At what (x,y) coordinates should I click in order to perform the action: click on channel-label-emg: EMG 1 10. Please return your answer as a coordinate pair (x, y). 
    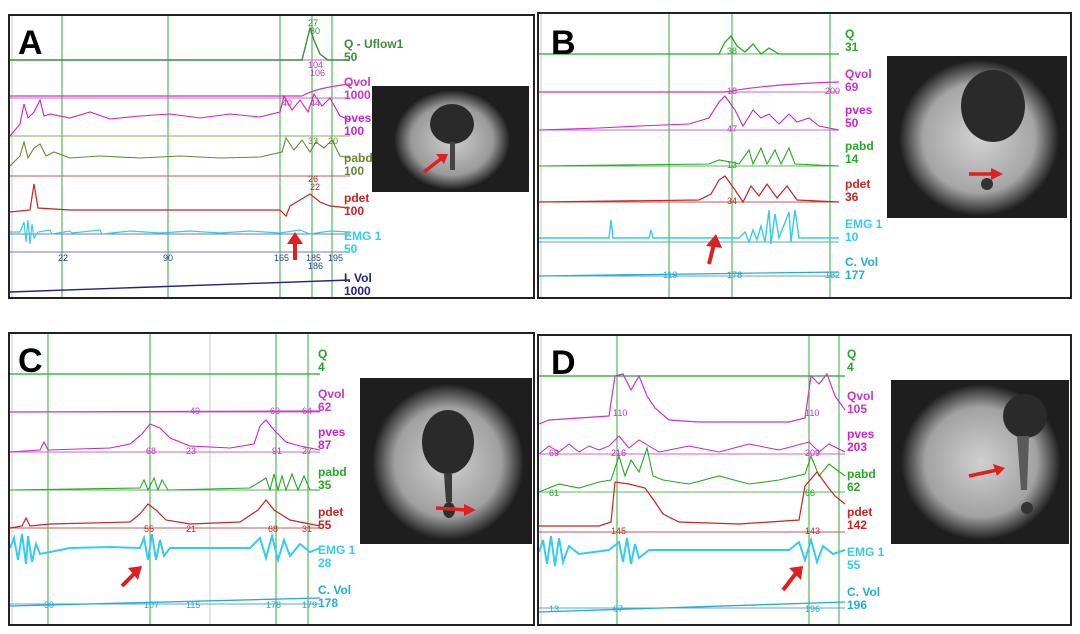
    Looking at the image, I should click on (864, 230).